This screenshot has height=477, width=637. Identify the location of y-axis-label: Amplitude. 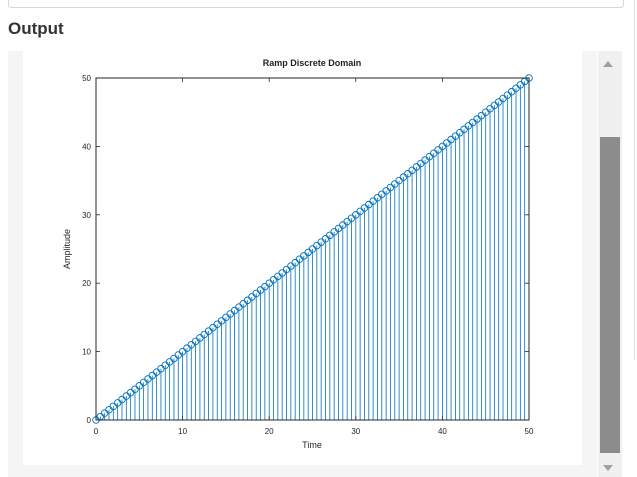
(67, 249).